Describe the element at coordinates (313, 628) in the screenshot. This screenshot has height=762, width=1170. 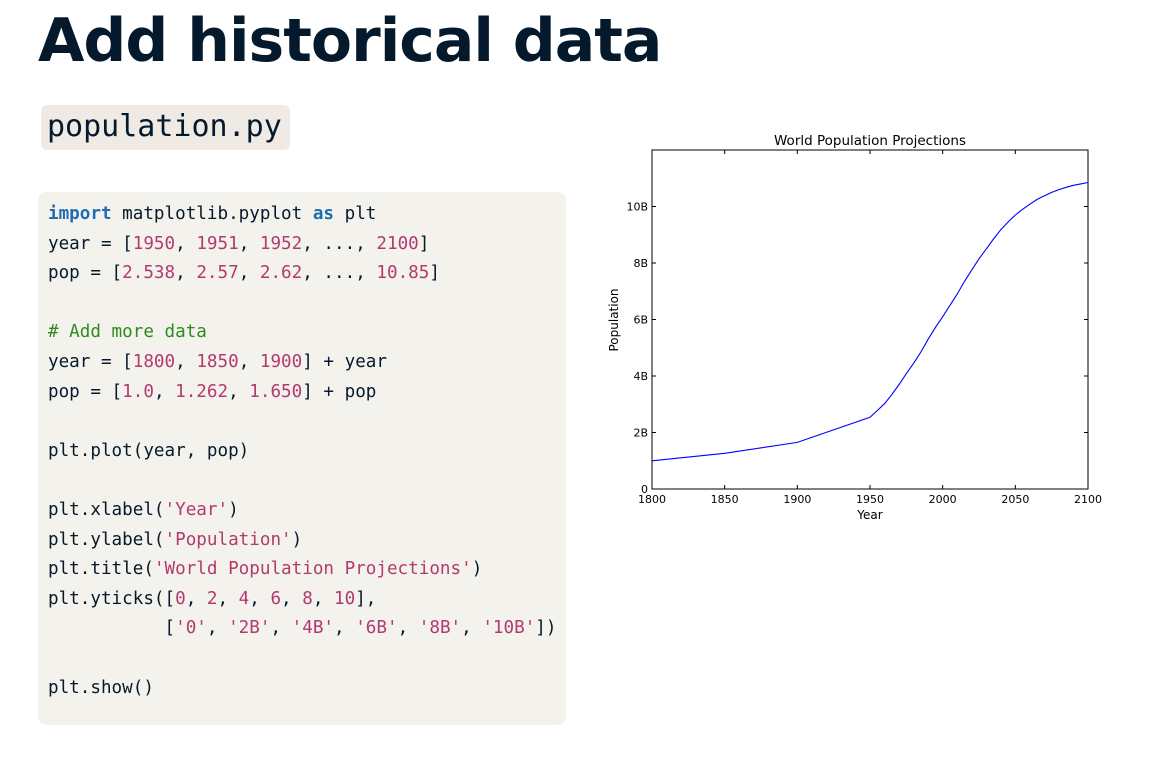
I see `code-token: '4B'` at that location.